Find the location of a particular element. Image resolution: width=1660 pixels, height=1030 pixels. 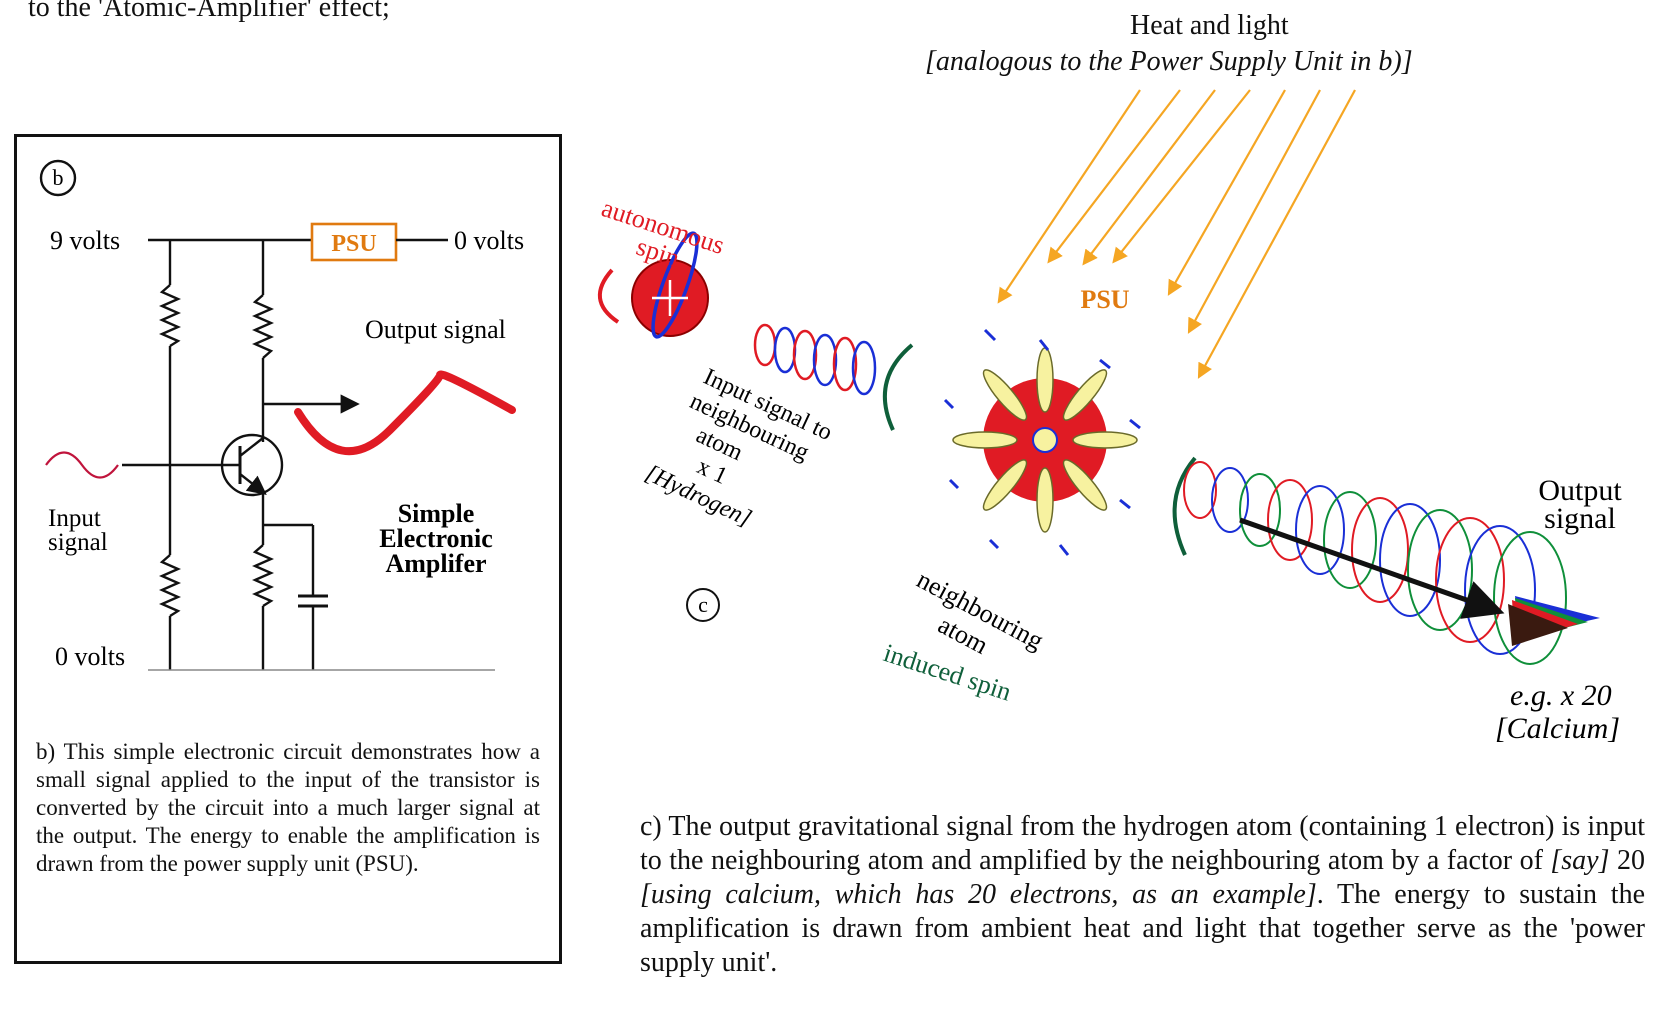

amp-title-2: Electronic is located at coordinates (436, 538).